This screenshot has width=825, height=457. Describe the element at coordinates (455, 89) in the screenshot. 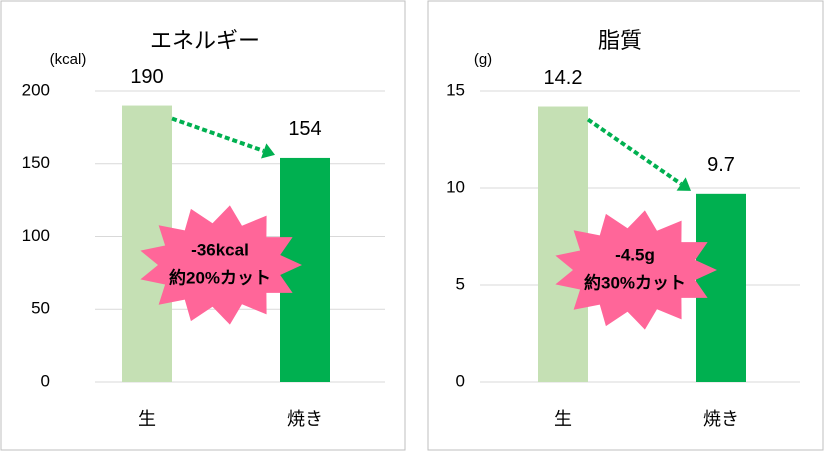

I see `y-tick-label: 15` at that location.